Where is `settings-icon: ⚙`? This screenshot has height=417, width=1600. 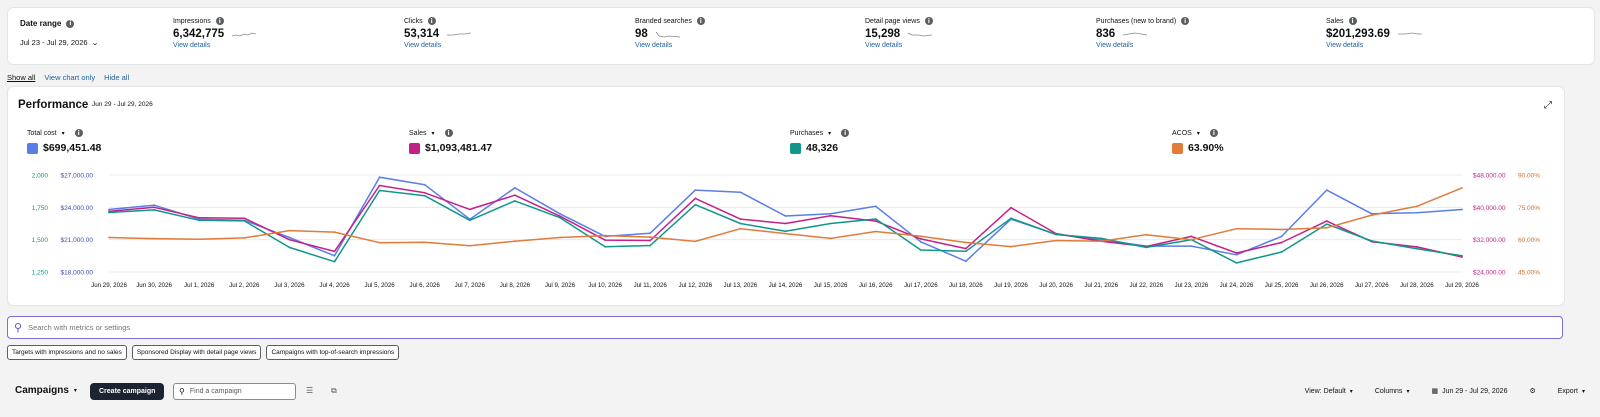
settings-icon: ⚙ is located at coordinates (1532, 391).